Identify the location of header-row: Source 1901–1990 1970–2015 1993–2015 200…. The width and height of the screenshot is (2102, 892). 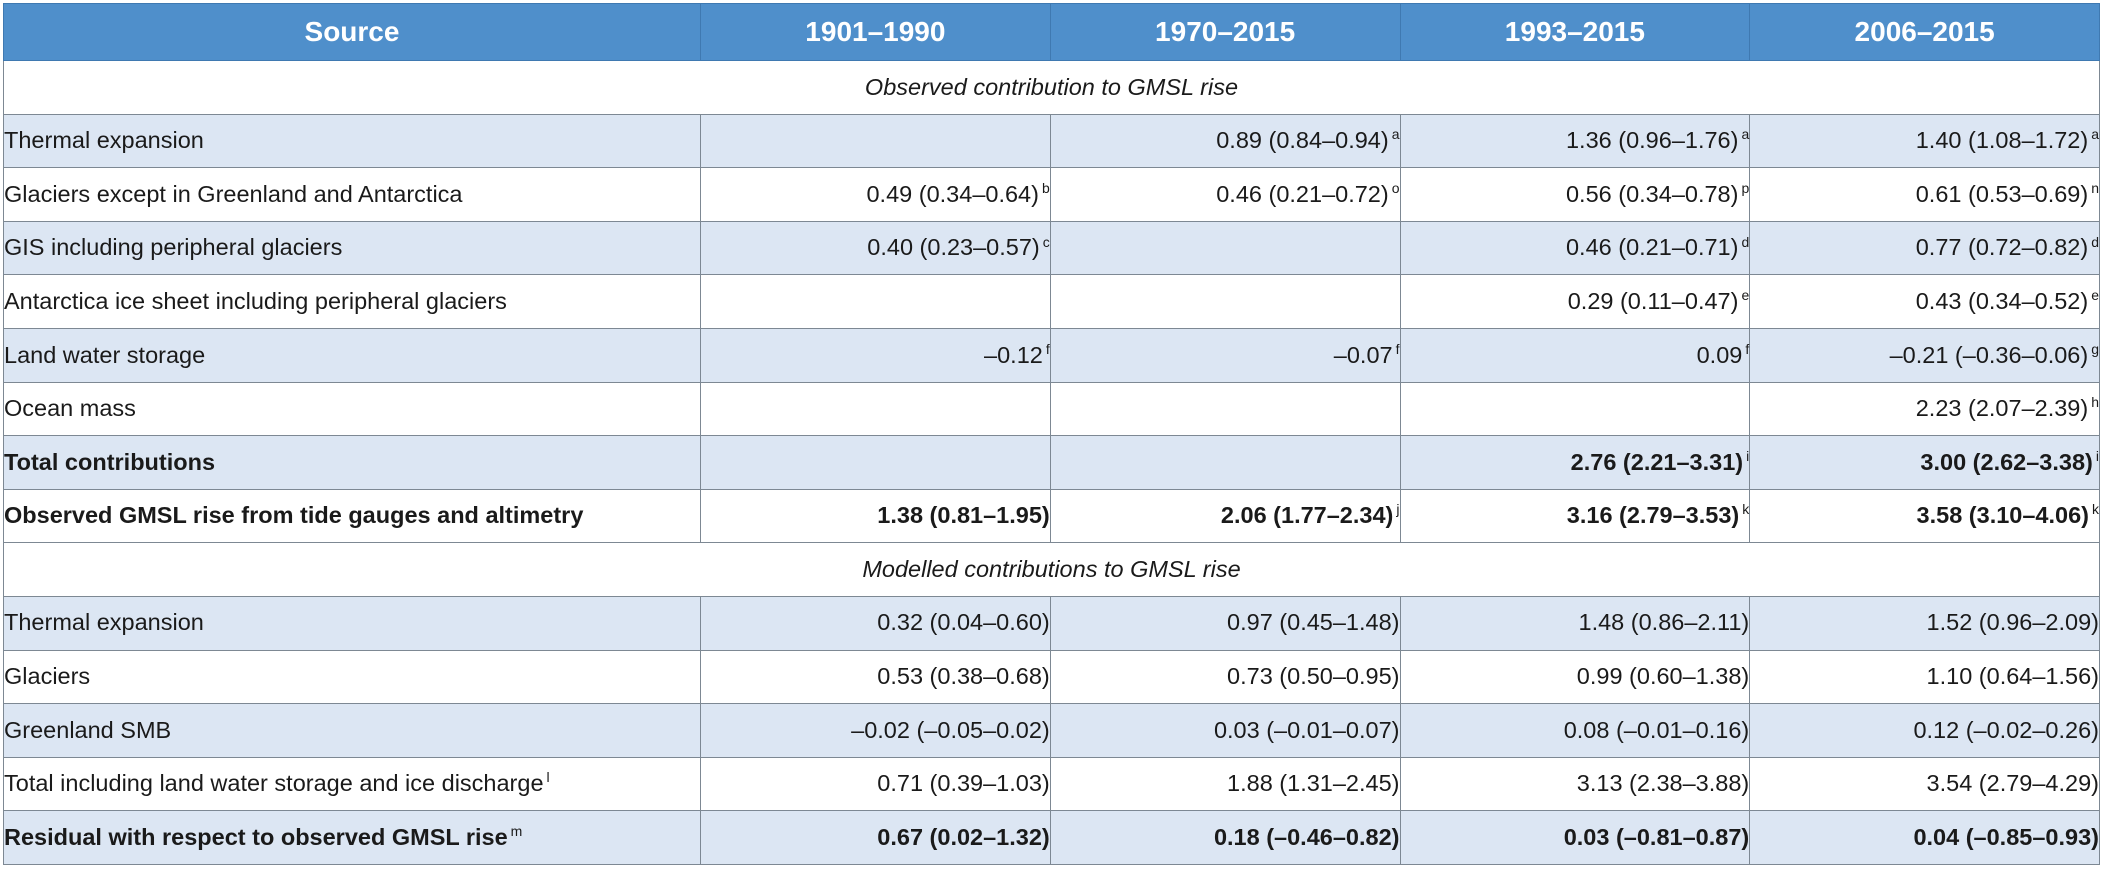
(1051, 32).